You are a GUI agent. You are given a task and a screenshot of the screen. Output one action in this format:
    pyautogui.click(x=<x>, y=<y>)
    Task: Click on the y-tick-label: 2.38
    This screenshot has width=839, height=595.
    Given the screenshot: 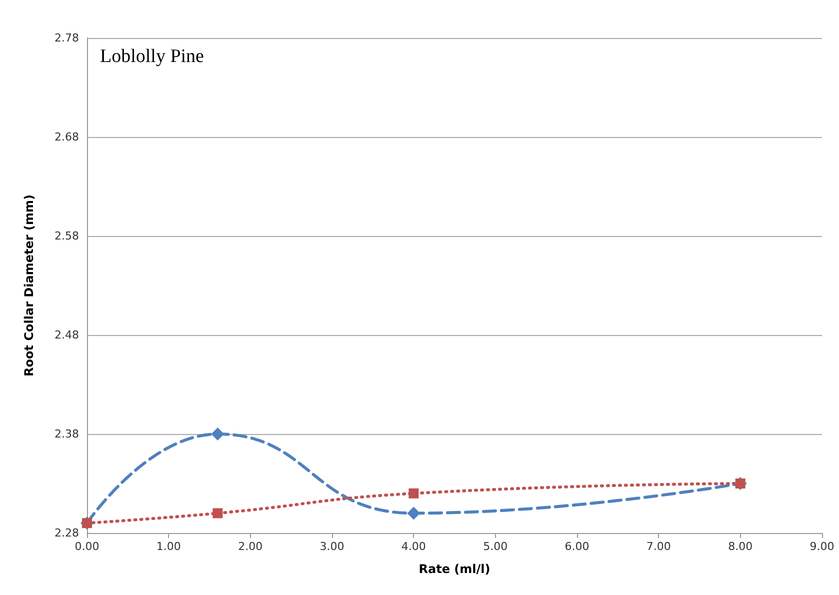 What is the action you would take?
    pyautogui.click(x=66, y=434)
    